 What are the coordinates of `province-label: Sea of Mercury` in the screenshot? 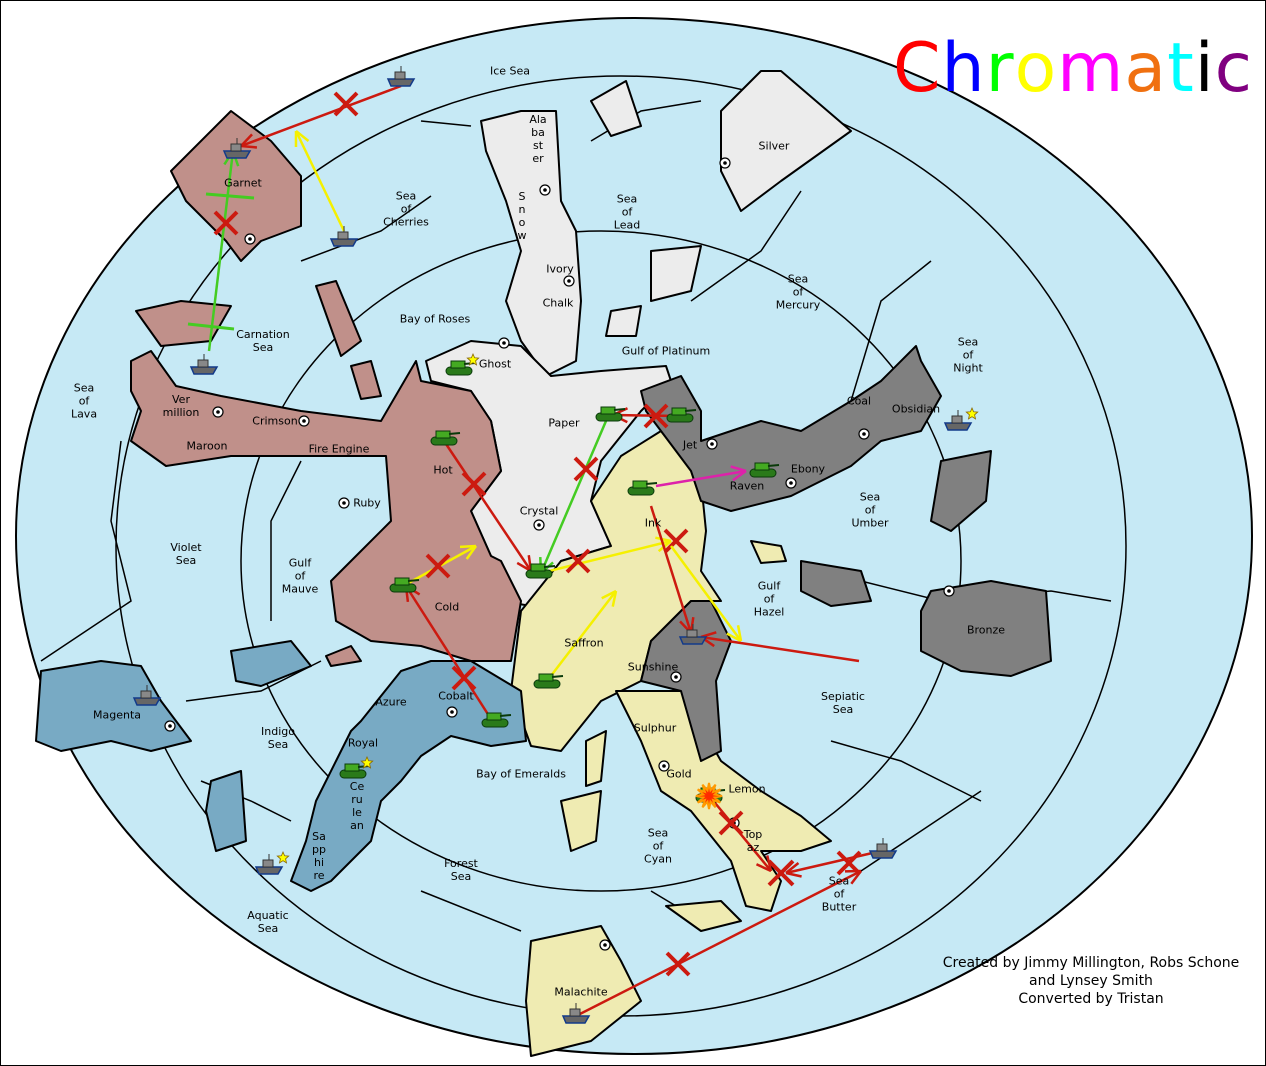 It's located at (798, 292).